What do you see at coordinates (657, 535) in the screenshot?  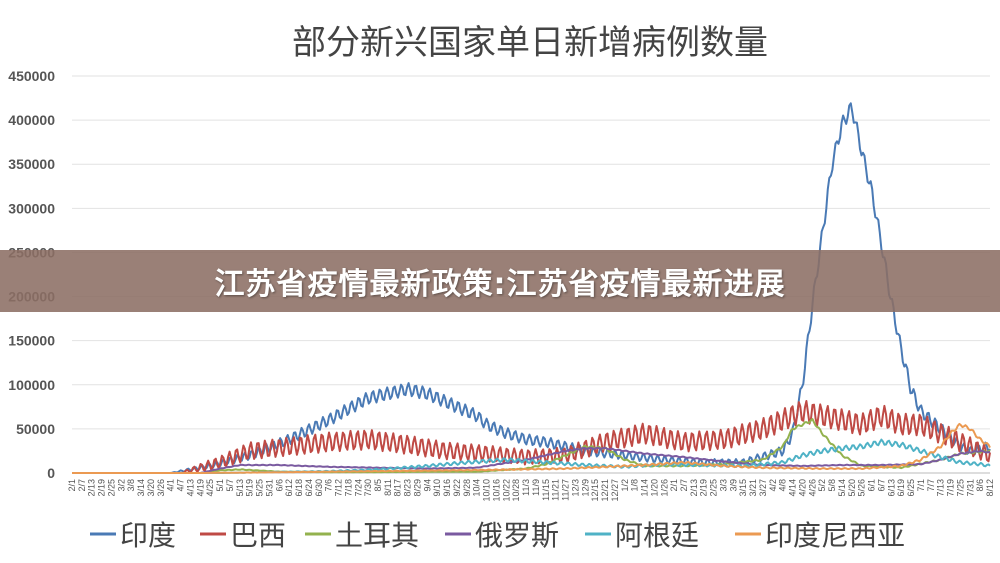 I see `legend-label: 阿根廷` at bounding box center [657, 535].